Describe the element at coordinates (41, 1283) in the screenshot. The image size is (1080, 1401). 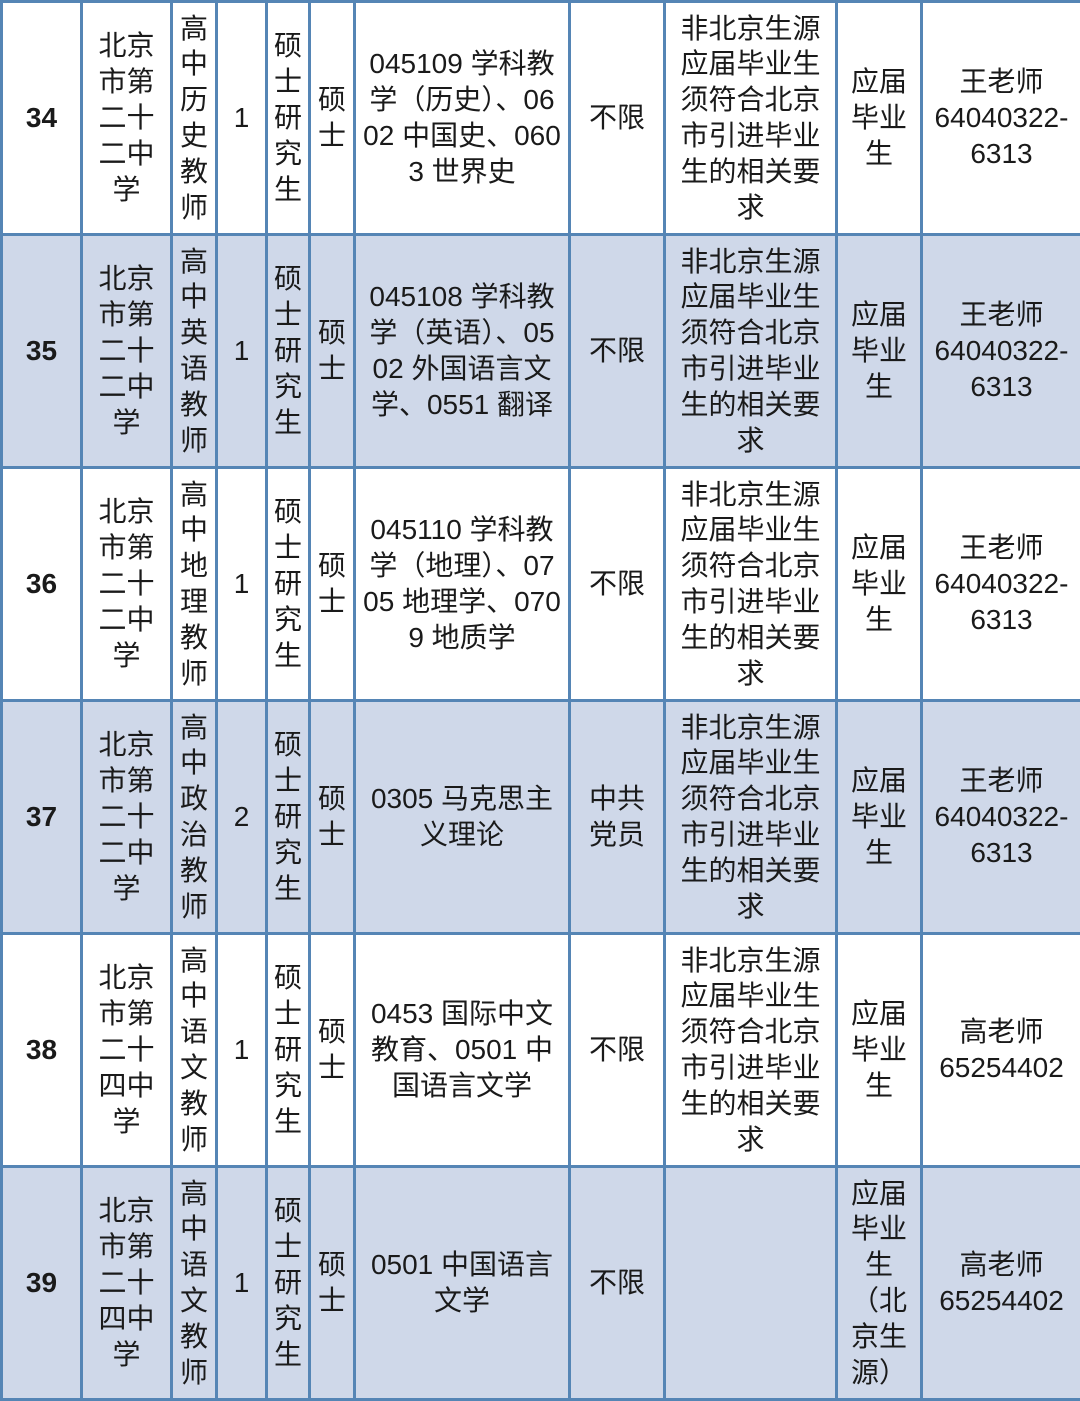
I see `cell-row-number: 39` at that location.